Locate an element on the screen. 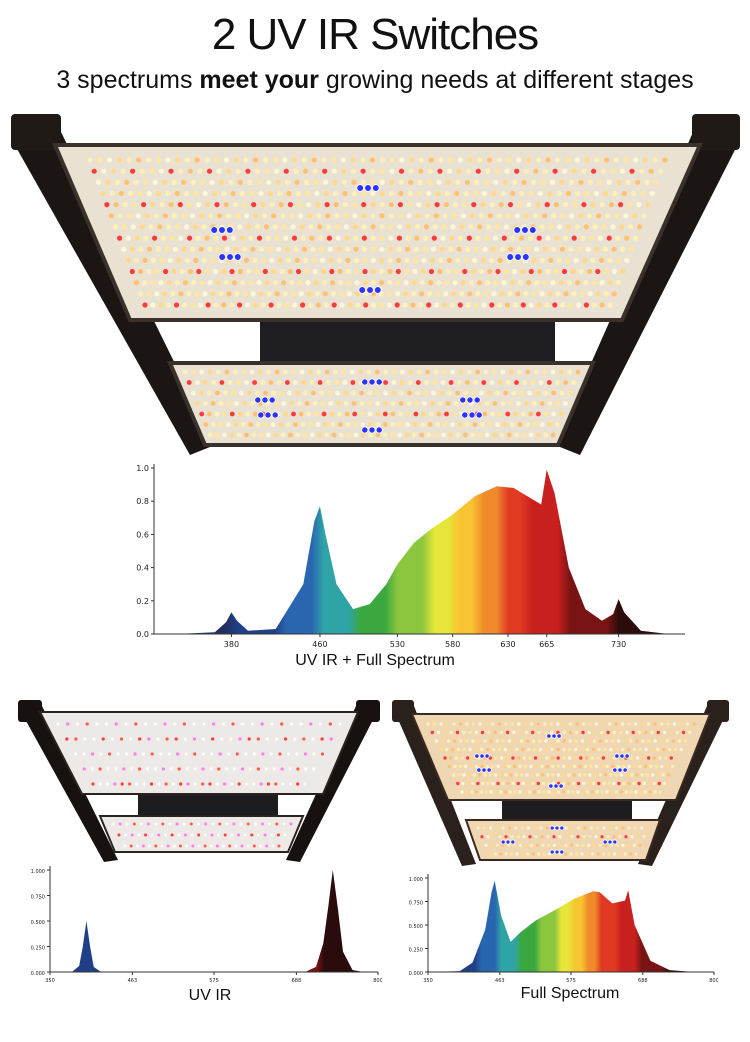  x-tick-label: 688 is located at coordinates (643, 981).